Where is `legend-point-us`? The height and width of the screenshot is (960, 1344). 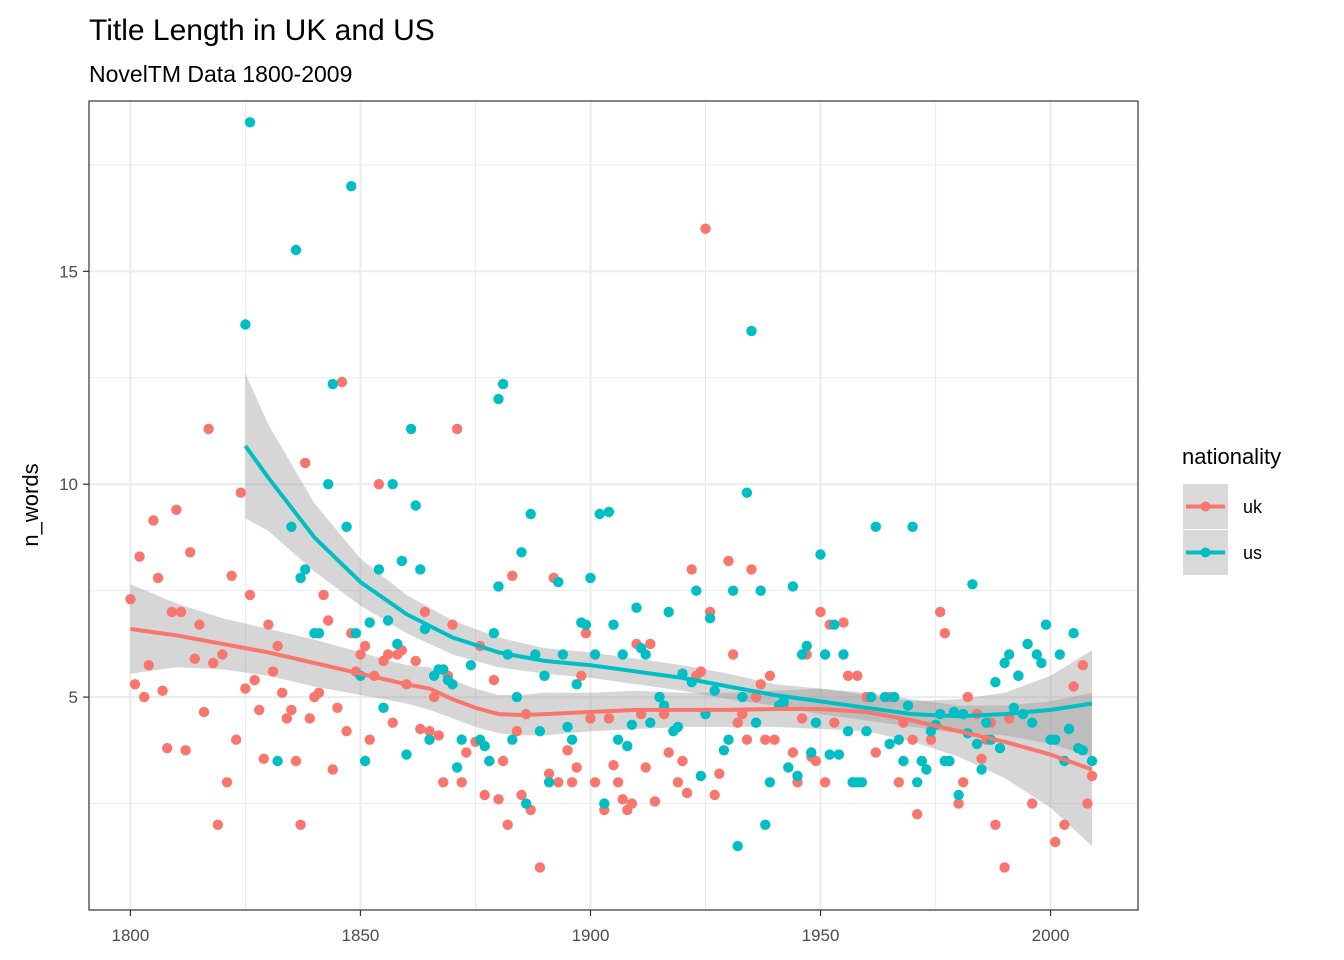 legend-point-us is located at coordinates (1205, 552).